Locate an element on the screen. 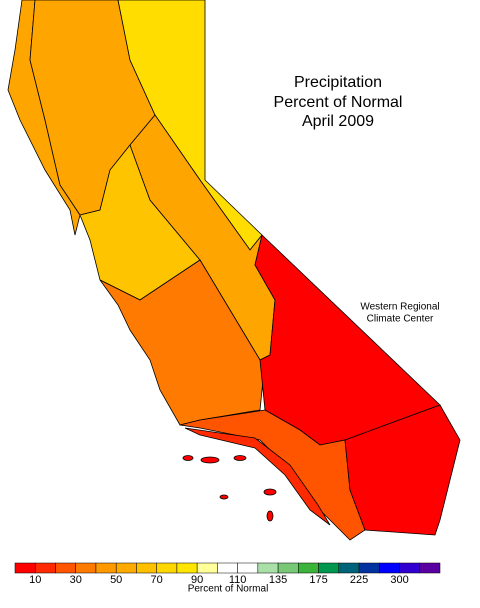 The height and width of the screenshot is (608, 480). title-line: April 2009 is located at coordinates (338, 121).